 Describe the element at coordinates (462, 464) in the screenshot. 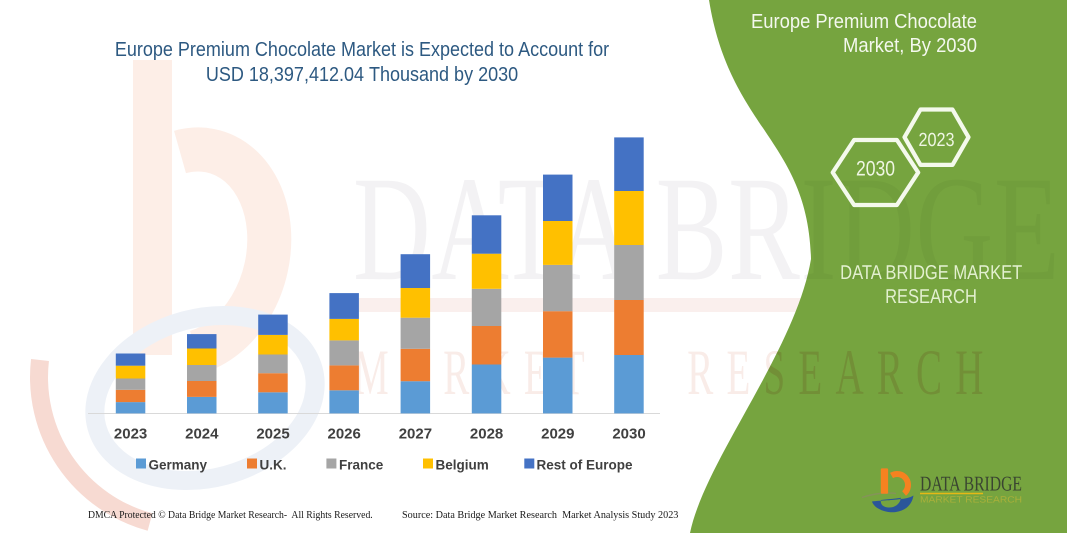

I see `svg-text: Belgium` at that location.